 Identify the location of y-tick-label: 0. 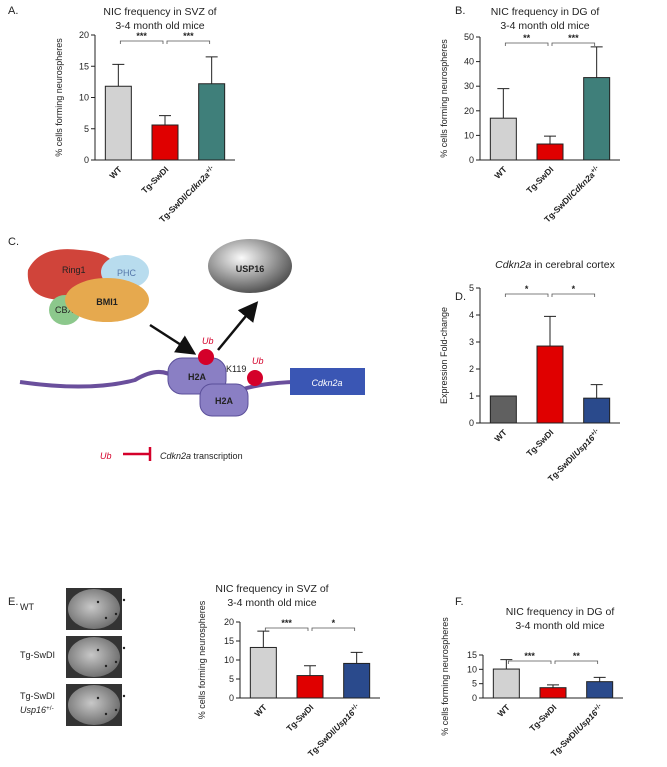
(471, 160).